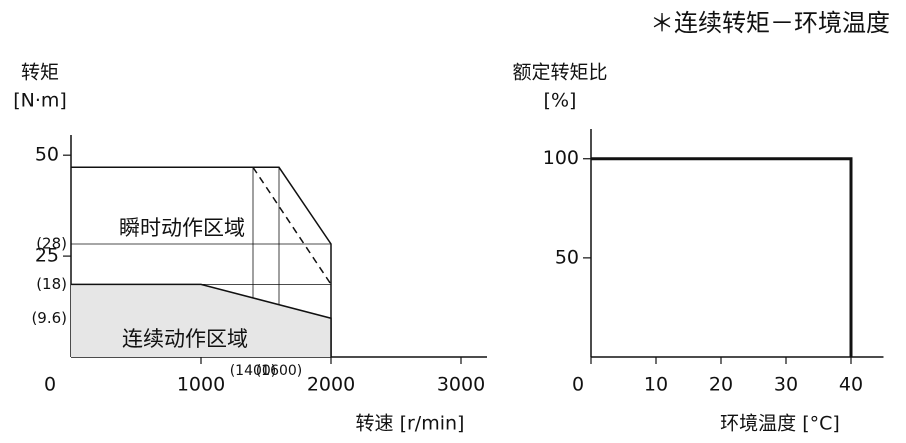 This screenshot has width=906, height=443. What do you see at coordinates (201, 385) in the screenshot?
I see `x-tick-label: 1000` at bounding box center [201, 385].